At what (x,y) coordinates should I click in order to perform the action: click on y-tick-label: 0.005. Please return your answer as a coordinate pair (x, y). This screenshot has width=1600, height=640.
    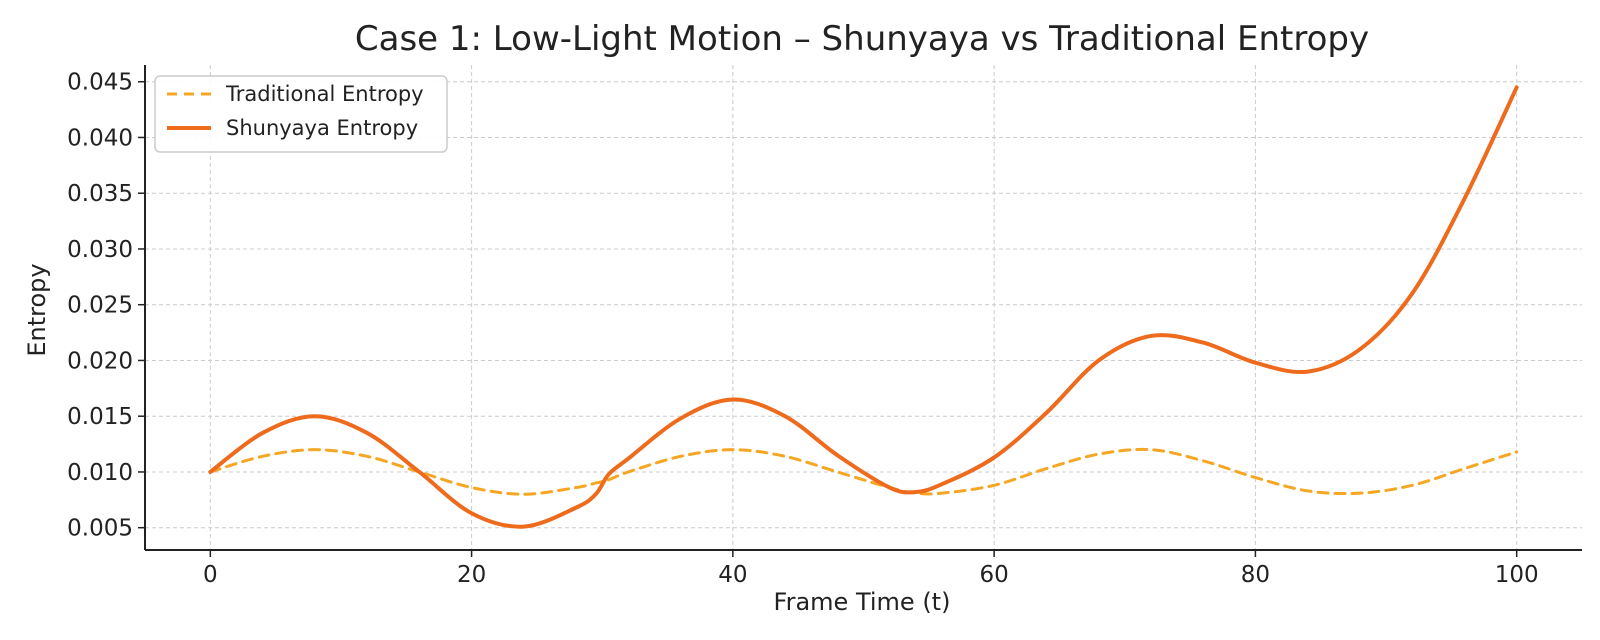
    Looking at the image, I should click on (100, 529).